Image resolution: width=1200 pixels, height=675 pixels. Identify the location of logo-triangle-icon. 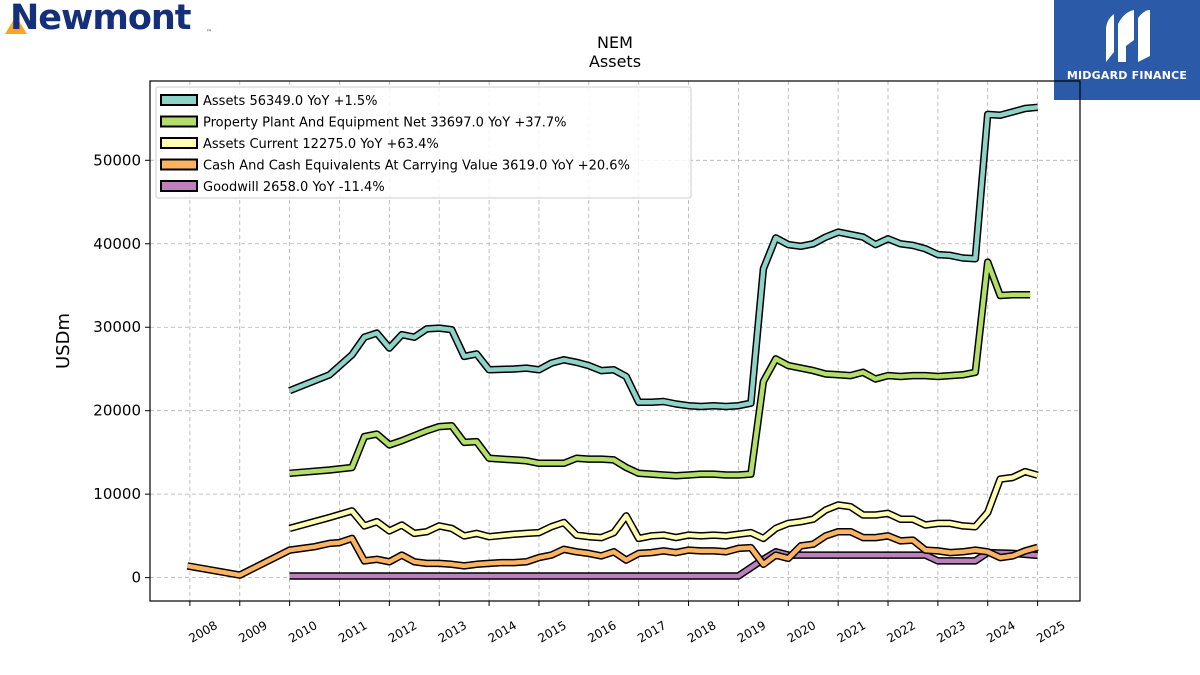
(16, 25).